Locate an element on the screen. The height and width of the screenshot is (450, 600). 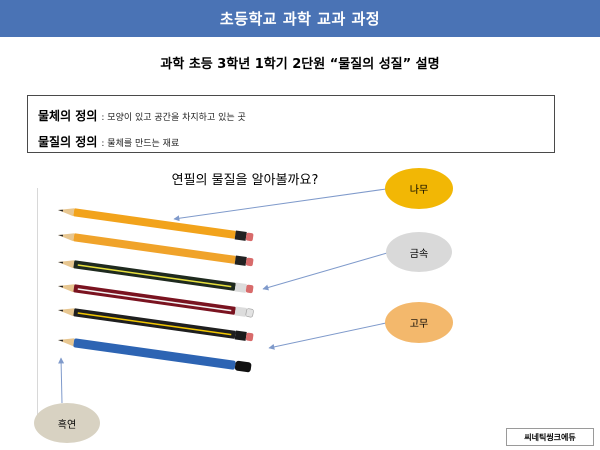
pencil-4-ferrule is located at coordinates (240, 311).